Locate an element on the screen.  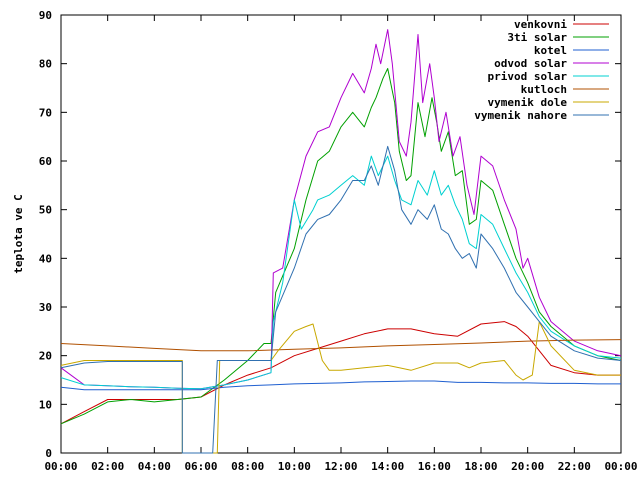
y-axis-label: teplota ve C is located at coordinates (18, 233).